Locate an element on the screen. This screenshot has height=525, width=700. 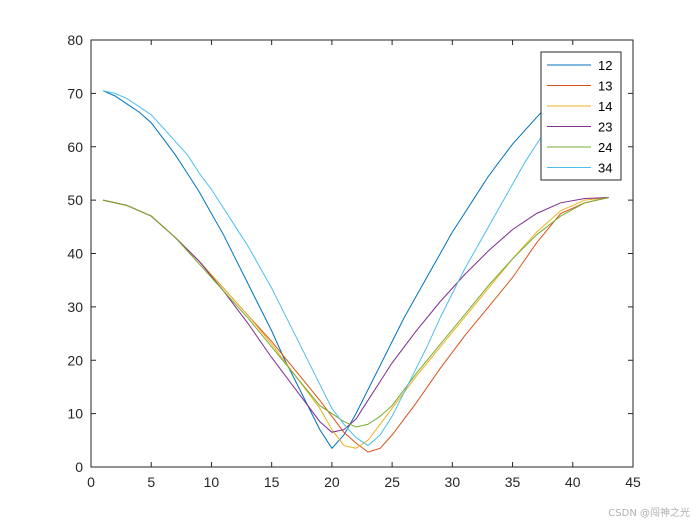
legend-label-23: 23 is located at coordinates (605, 127).